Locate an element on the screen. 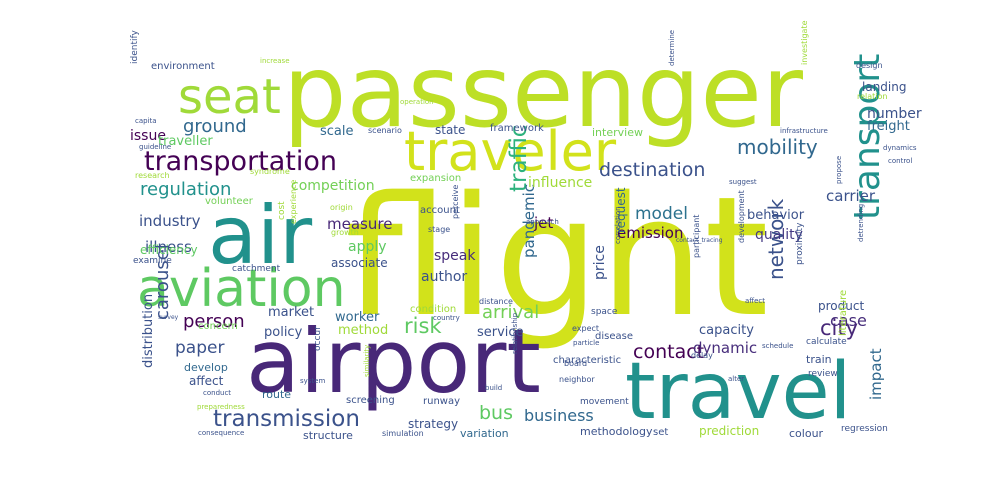 The height and width of the screenshot is (500, 1000). cloud-word: service is located at coordinates (500, 332).